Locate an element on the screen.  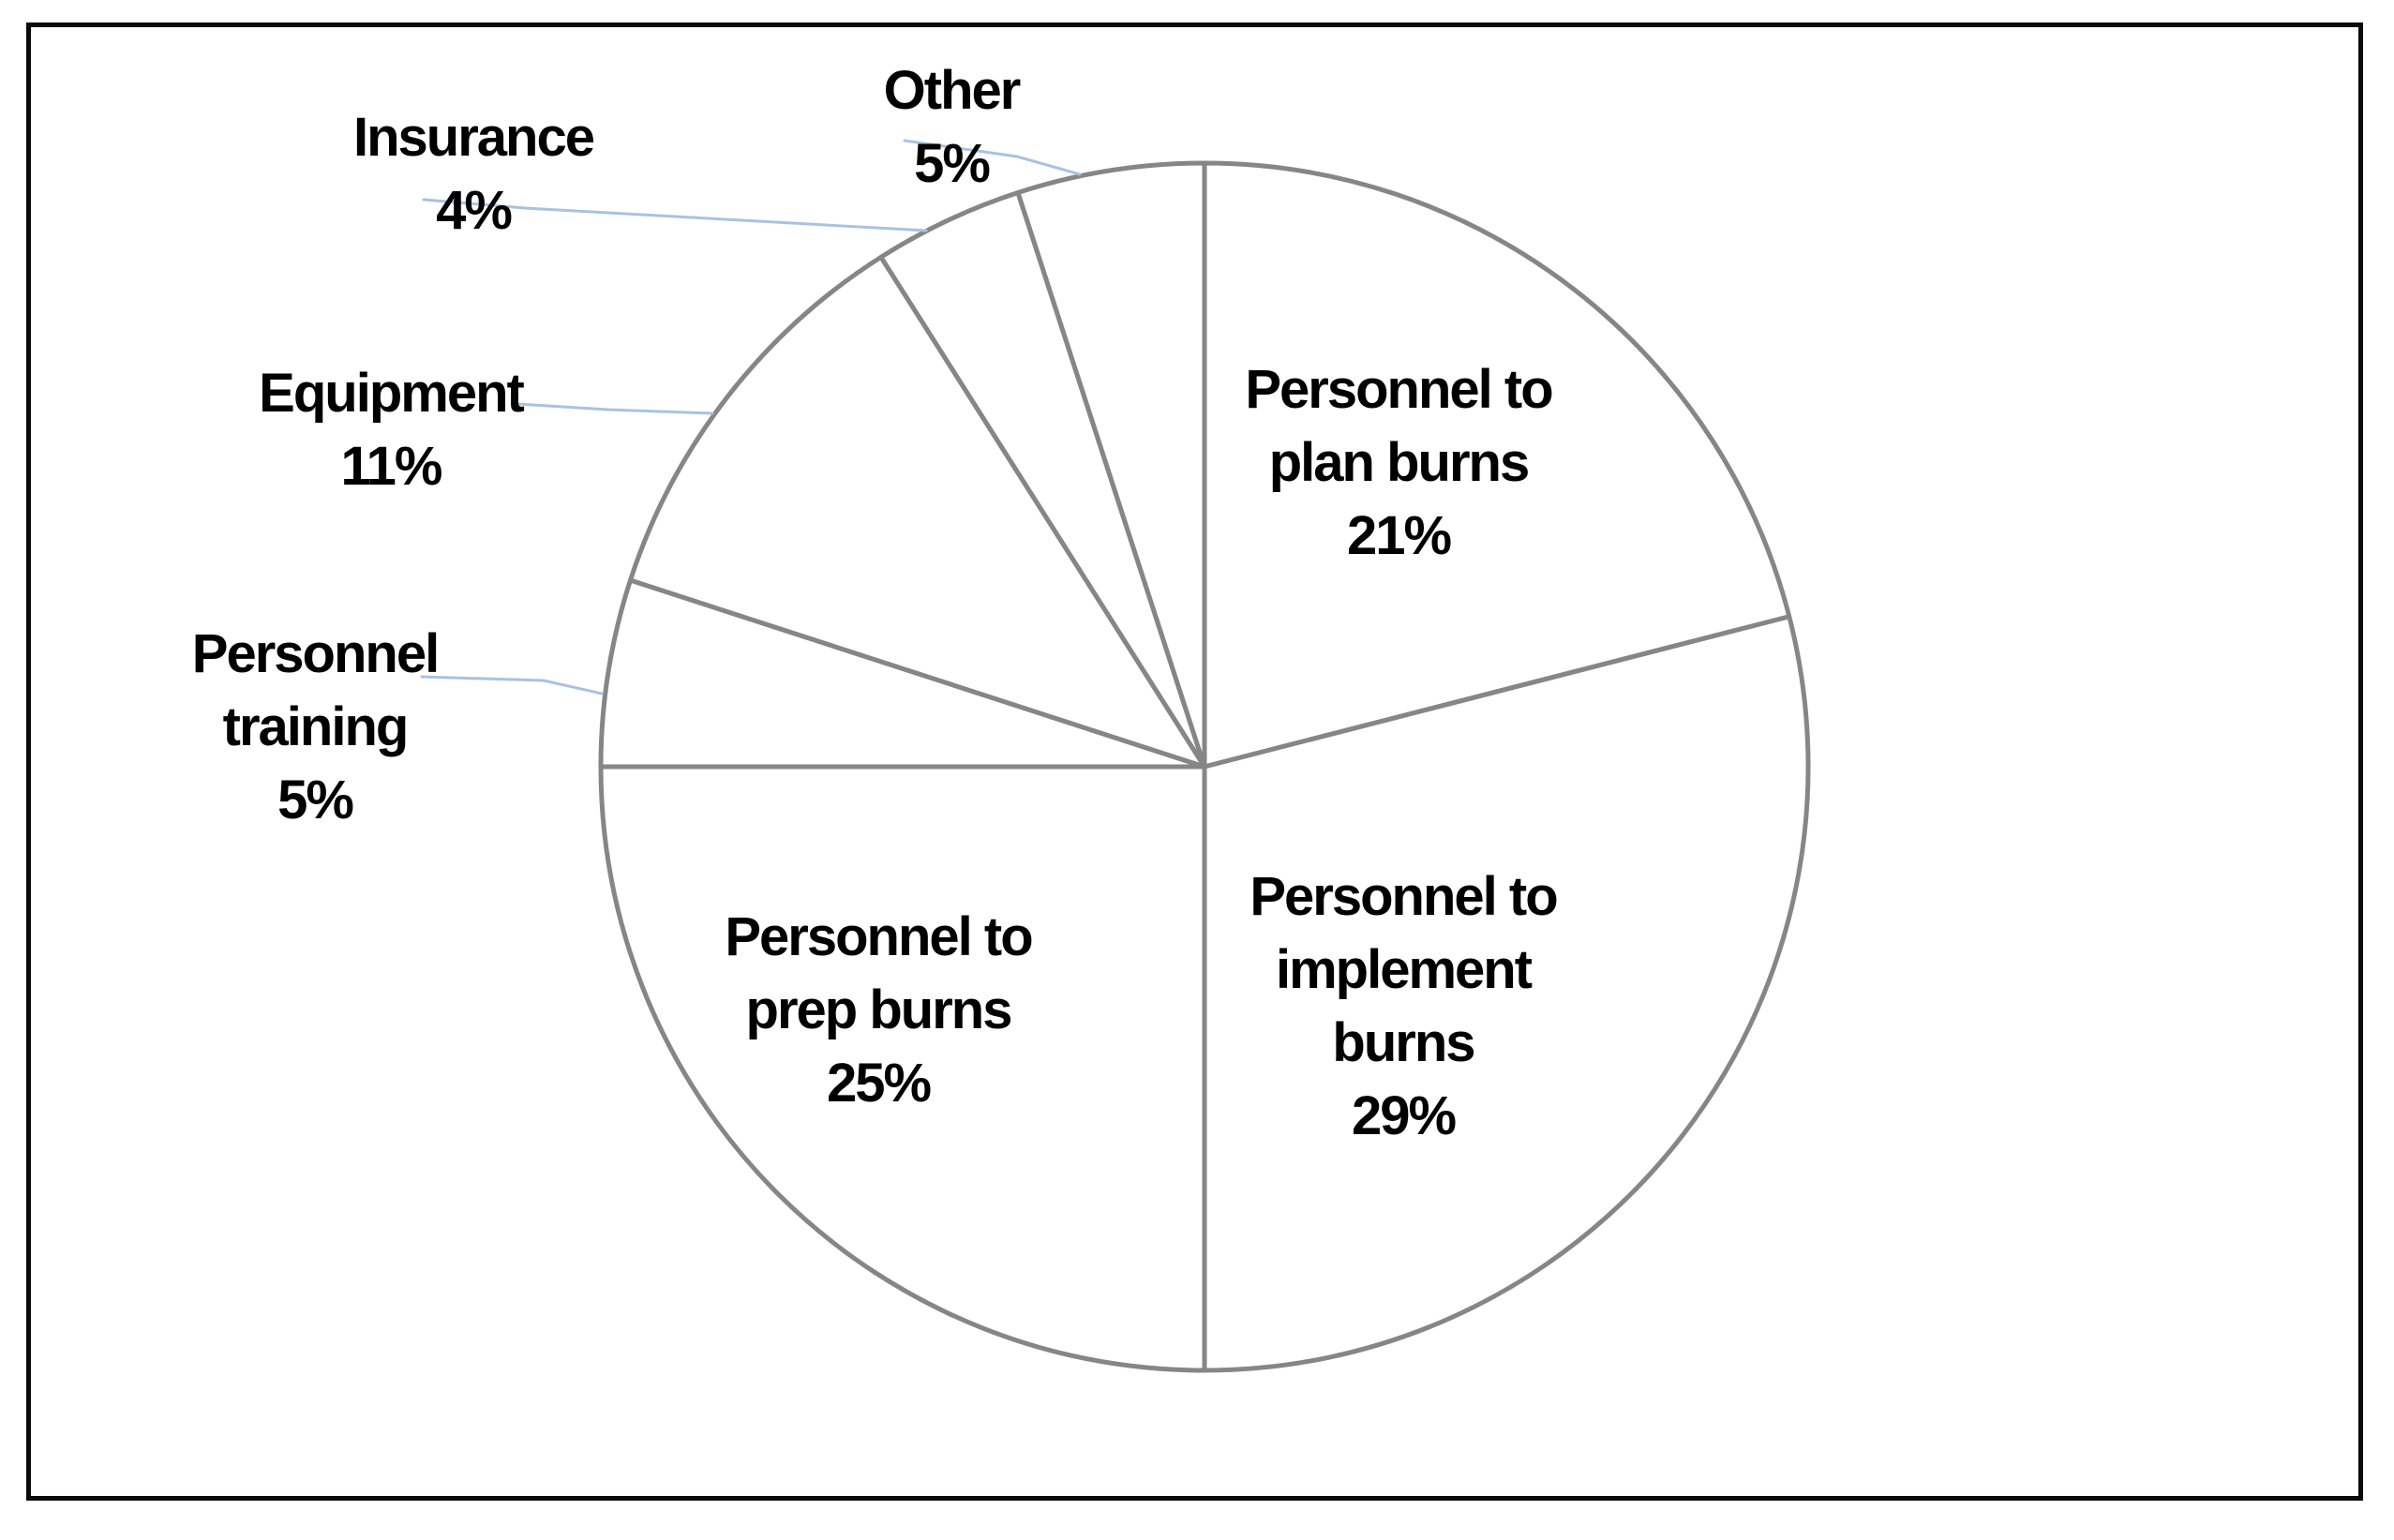
leader-line-other is located at coordinates (992, 158).